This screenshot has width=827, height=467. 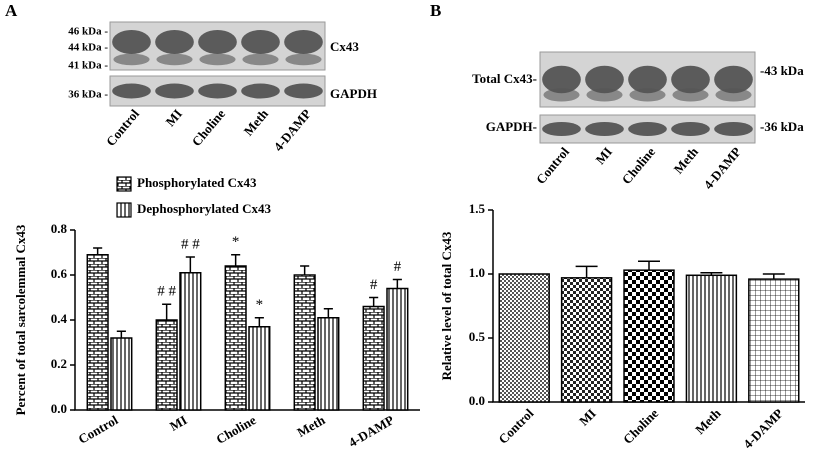 What do you see at coordinates (11, 10) in the screenshot?
I see `panel-label: A` at bounding box center [11, 10].